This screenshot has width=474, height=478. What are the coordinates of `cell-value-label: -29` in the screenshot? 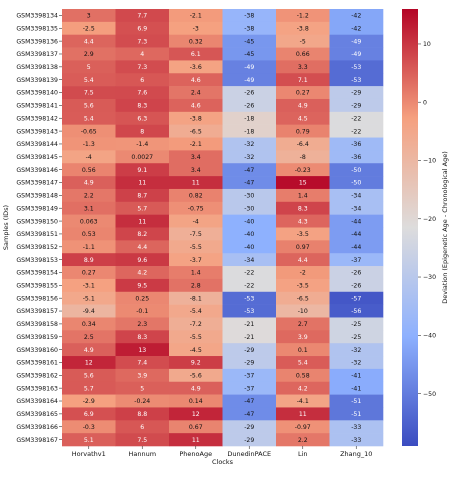 It's located at (249, 440).